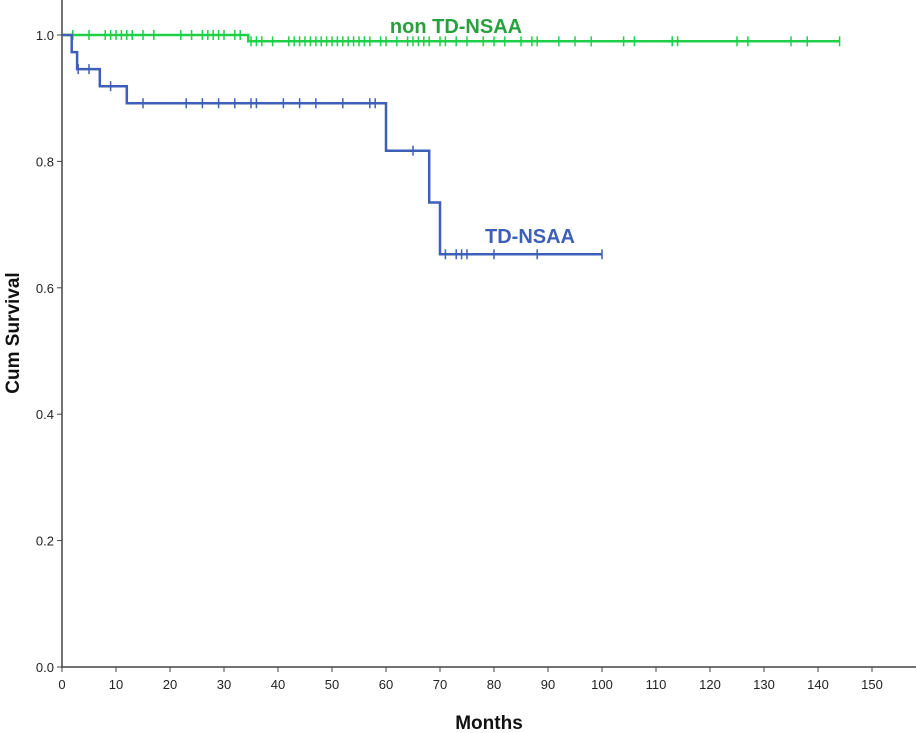 This screenshot has width=916, height=733. I want to click on x-ticks: 0 10 20 30 40 50 60 70 80 90 100 110 120 130 140 150, so click(470, 679).